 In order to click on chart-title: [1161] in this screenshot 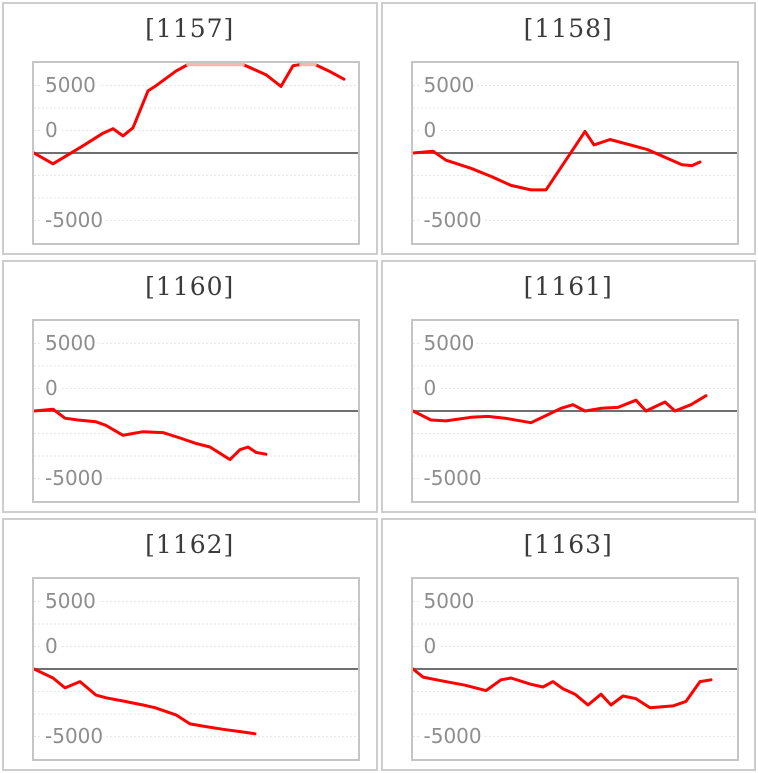, I will do `click(568, 286)`.